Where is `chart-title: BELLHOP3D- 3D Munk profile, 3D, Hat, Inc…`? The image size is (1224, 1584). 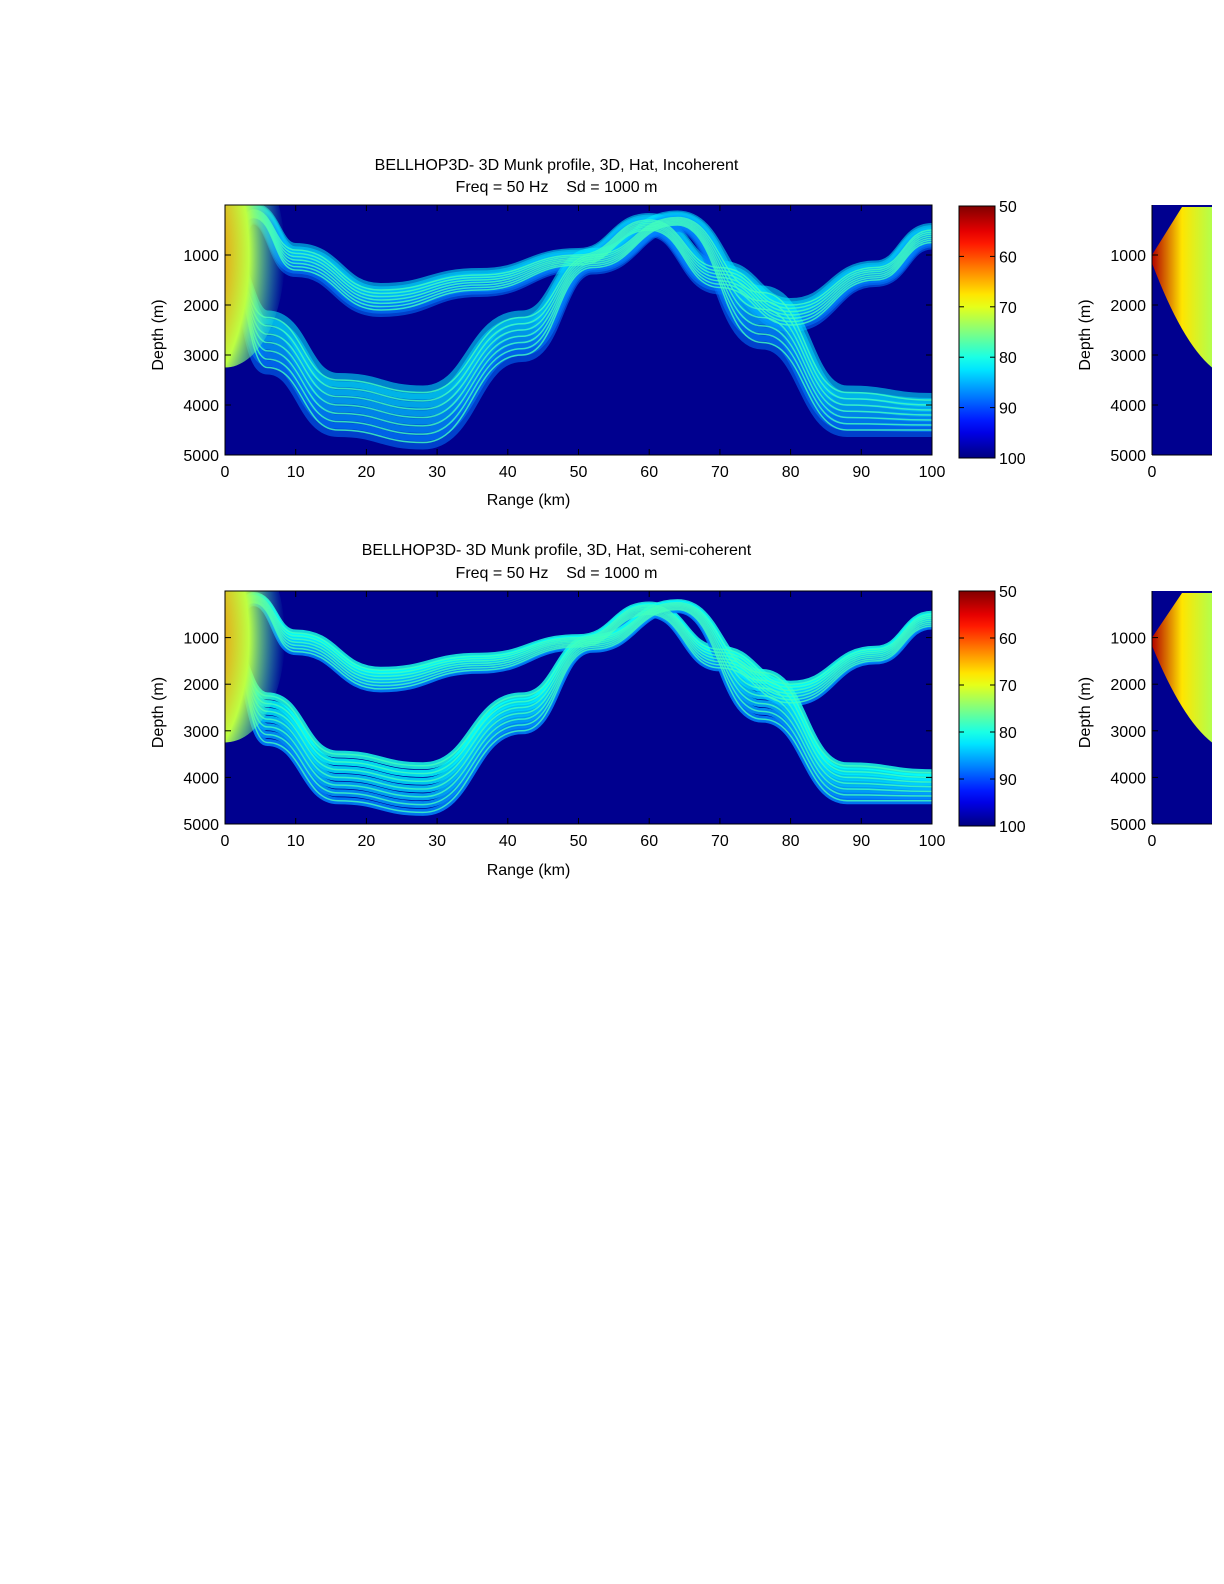
chart-title: BELLHOP3D- 3D Munk profile, 3D, Hat, Inc… is located at coordinates (557, 165).